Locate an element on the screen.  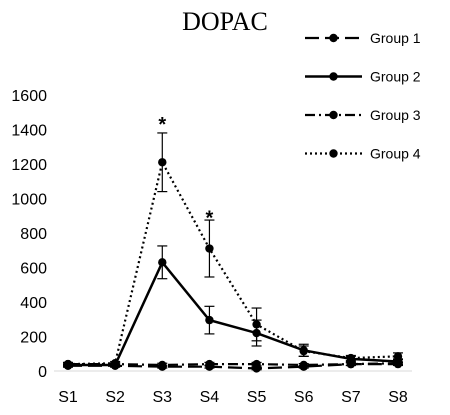
x-tick-label: S1 is located at coordinates (68, 397).